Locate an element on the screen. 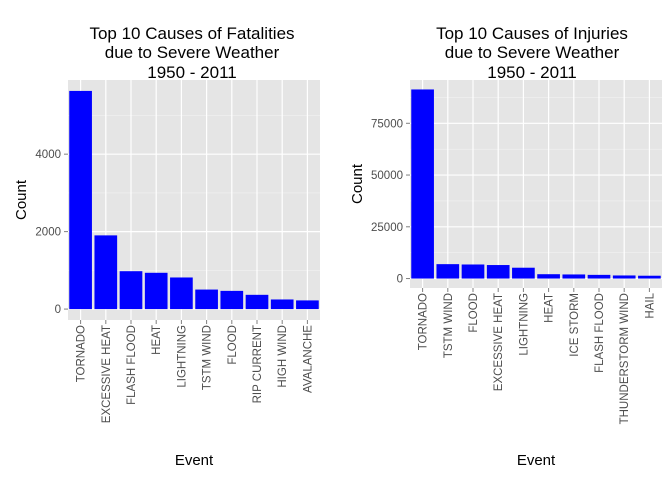 The width and height of the screenshot is (672, 480). x-category-label: RIP CURRENT is located at coordinates (258, 364).